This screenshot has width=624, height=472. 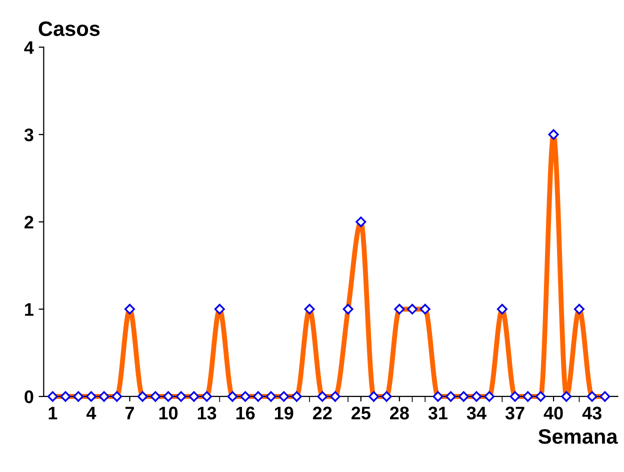 I want to click on y-tick-label: 4, so click(x=29, y=47).